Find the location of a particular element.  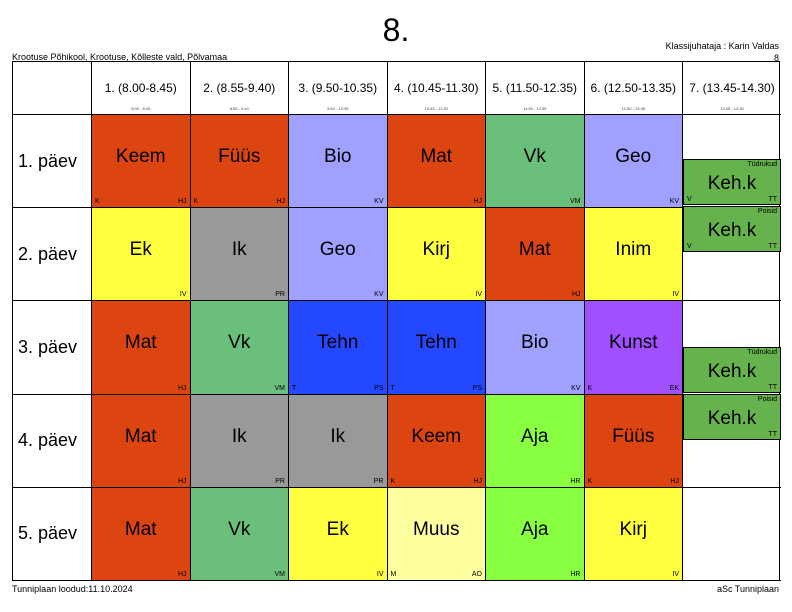

day-label: 4. päev is located at coordinates (52, 441).